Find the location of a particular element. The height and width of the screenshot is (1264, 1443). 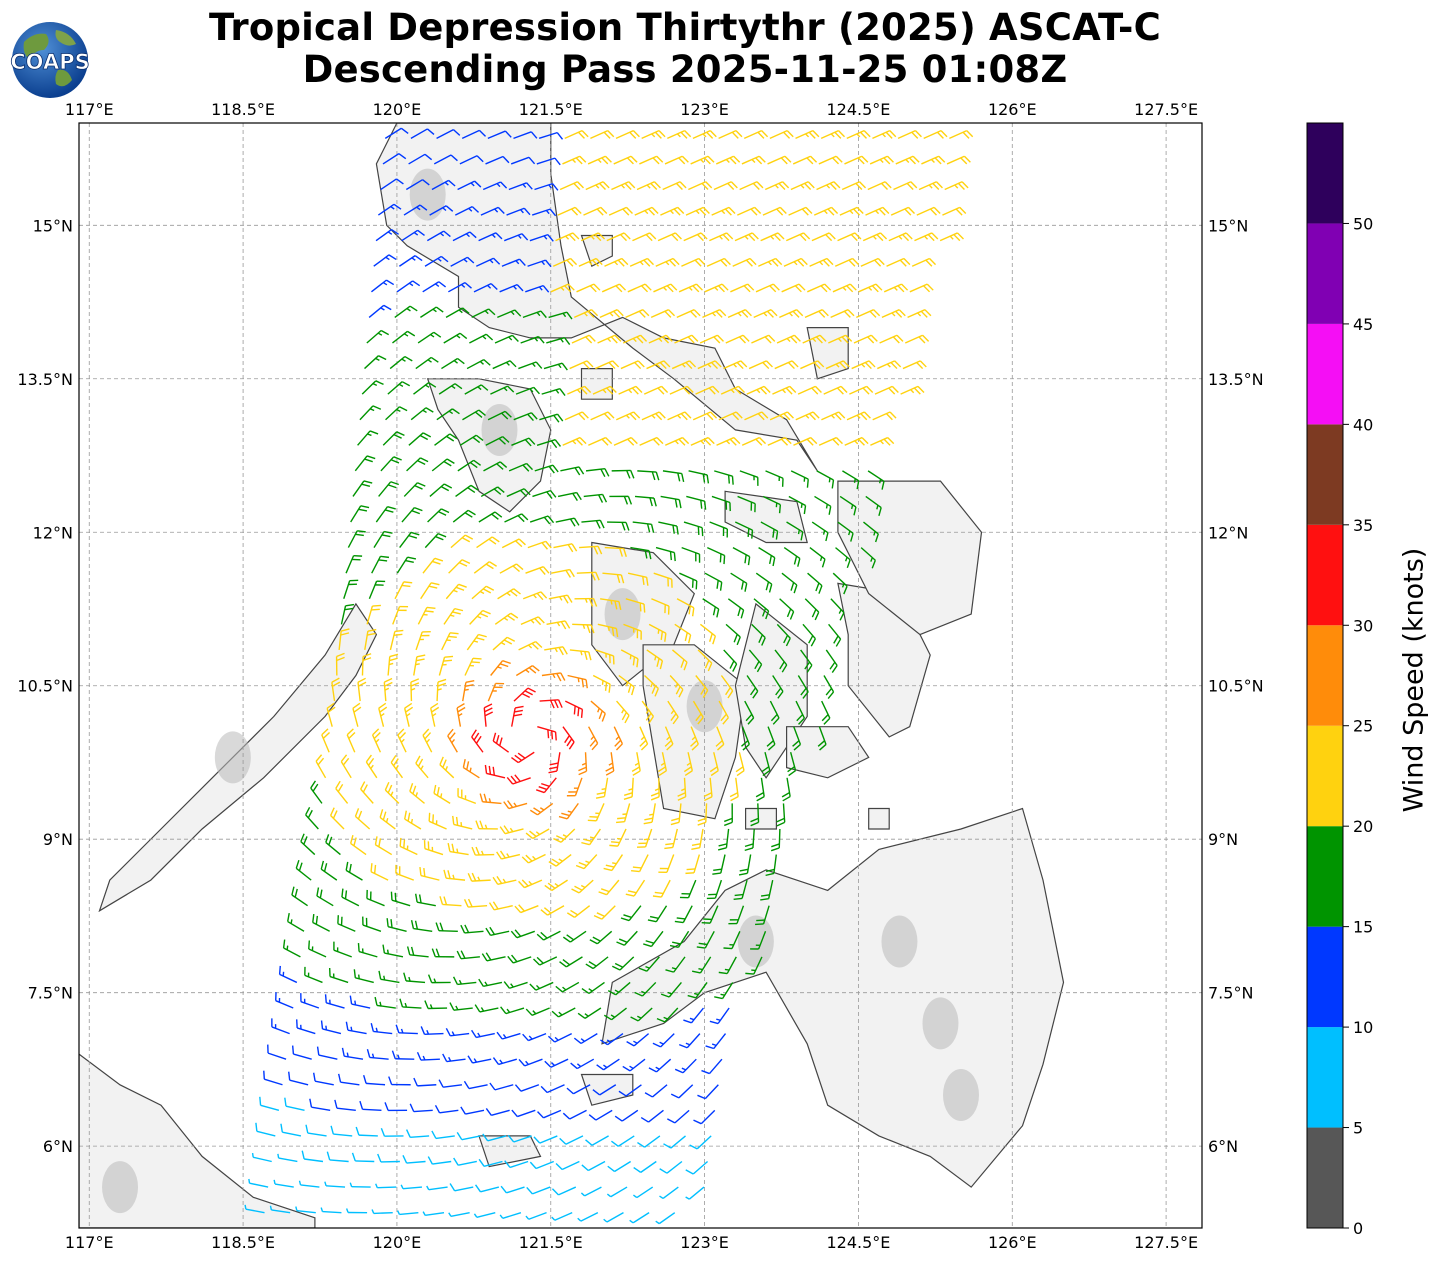

lon-tick-top: 123°E is located at coordinates (704, 109).